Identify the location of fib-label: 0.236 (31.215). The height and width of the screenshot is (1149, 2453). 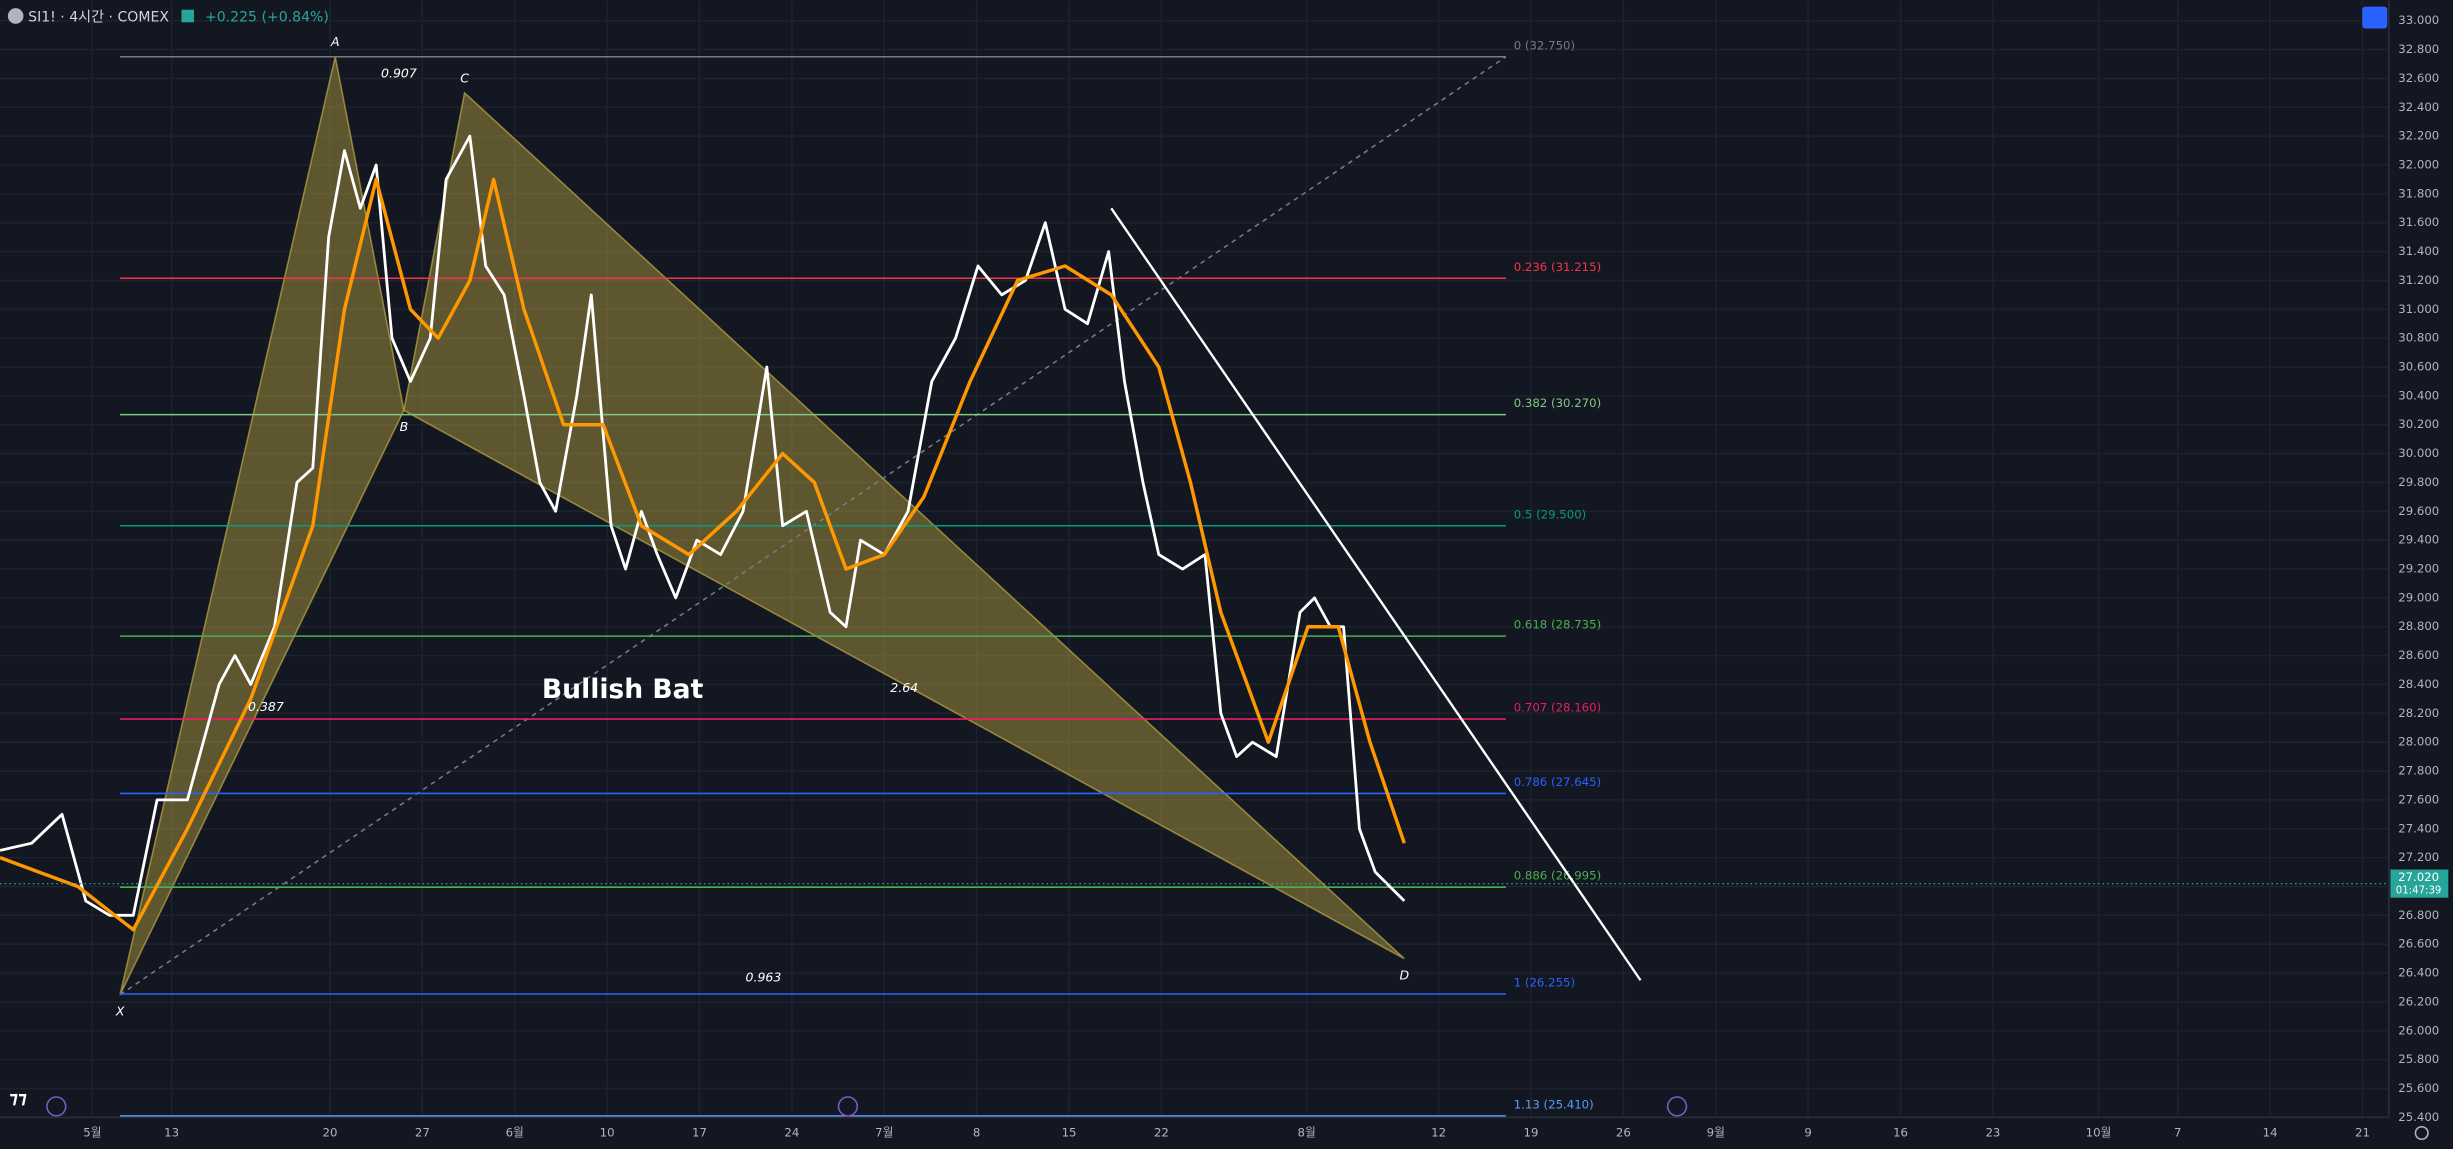
(1557, 267).